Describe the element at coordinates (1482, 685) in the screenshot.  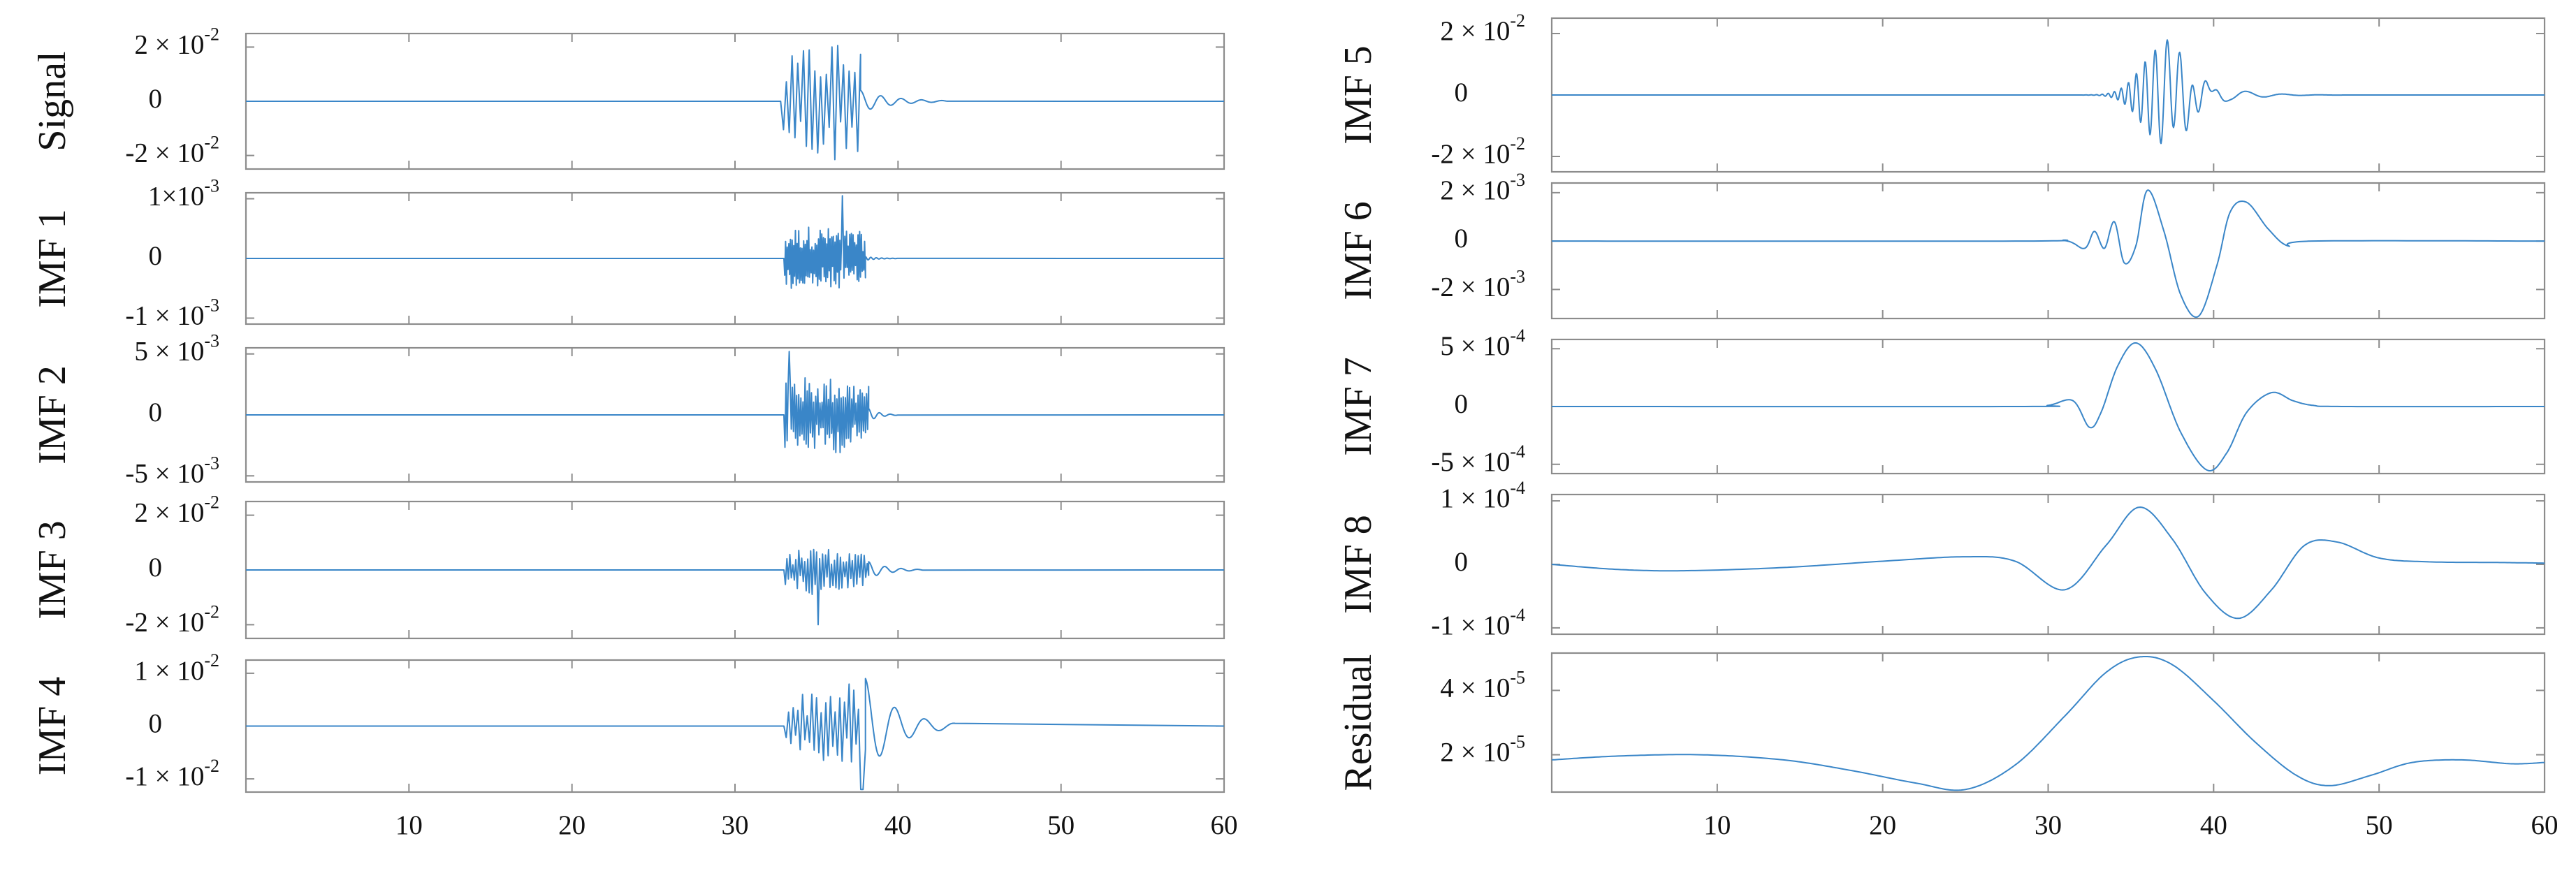
I see `y-tick-label: 4 × 10⁻⁵` at that location.